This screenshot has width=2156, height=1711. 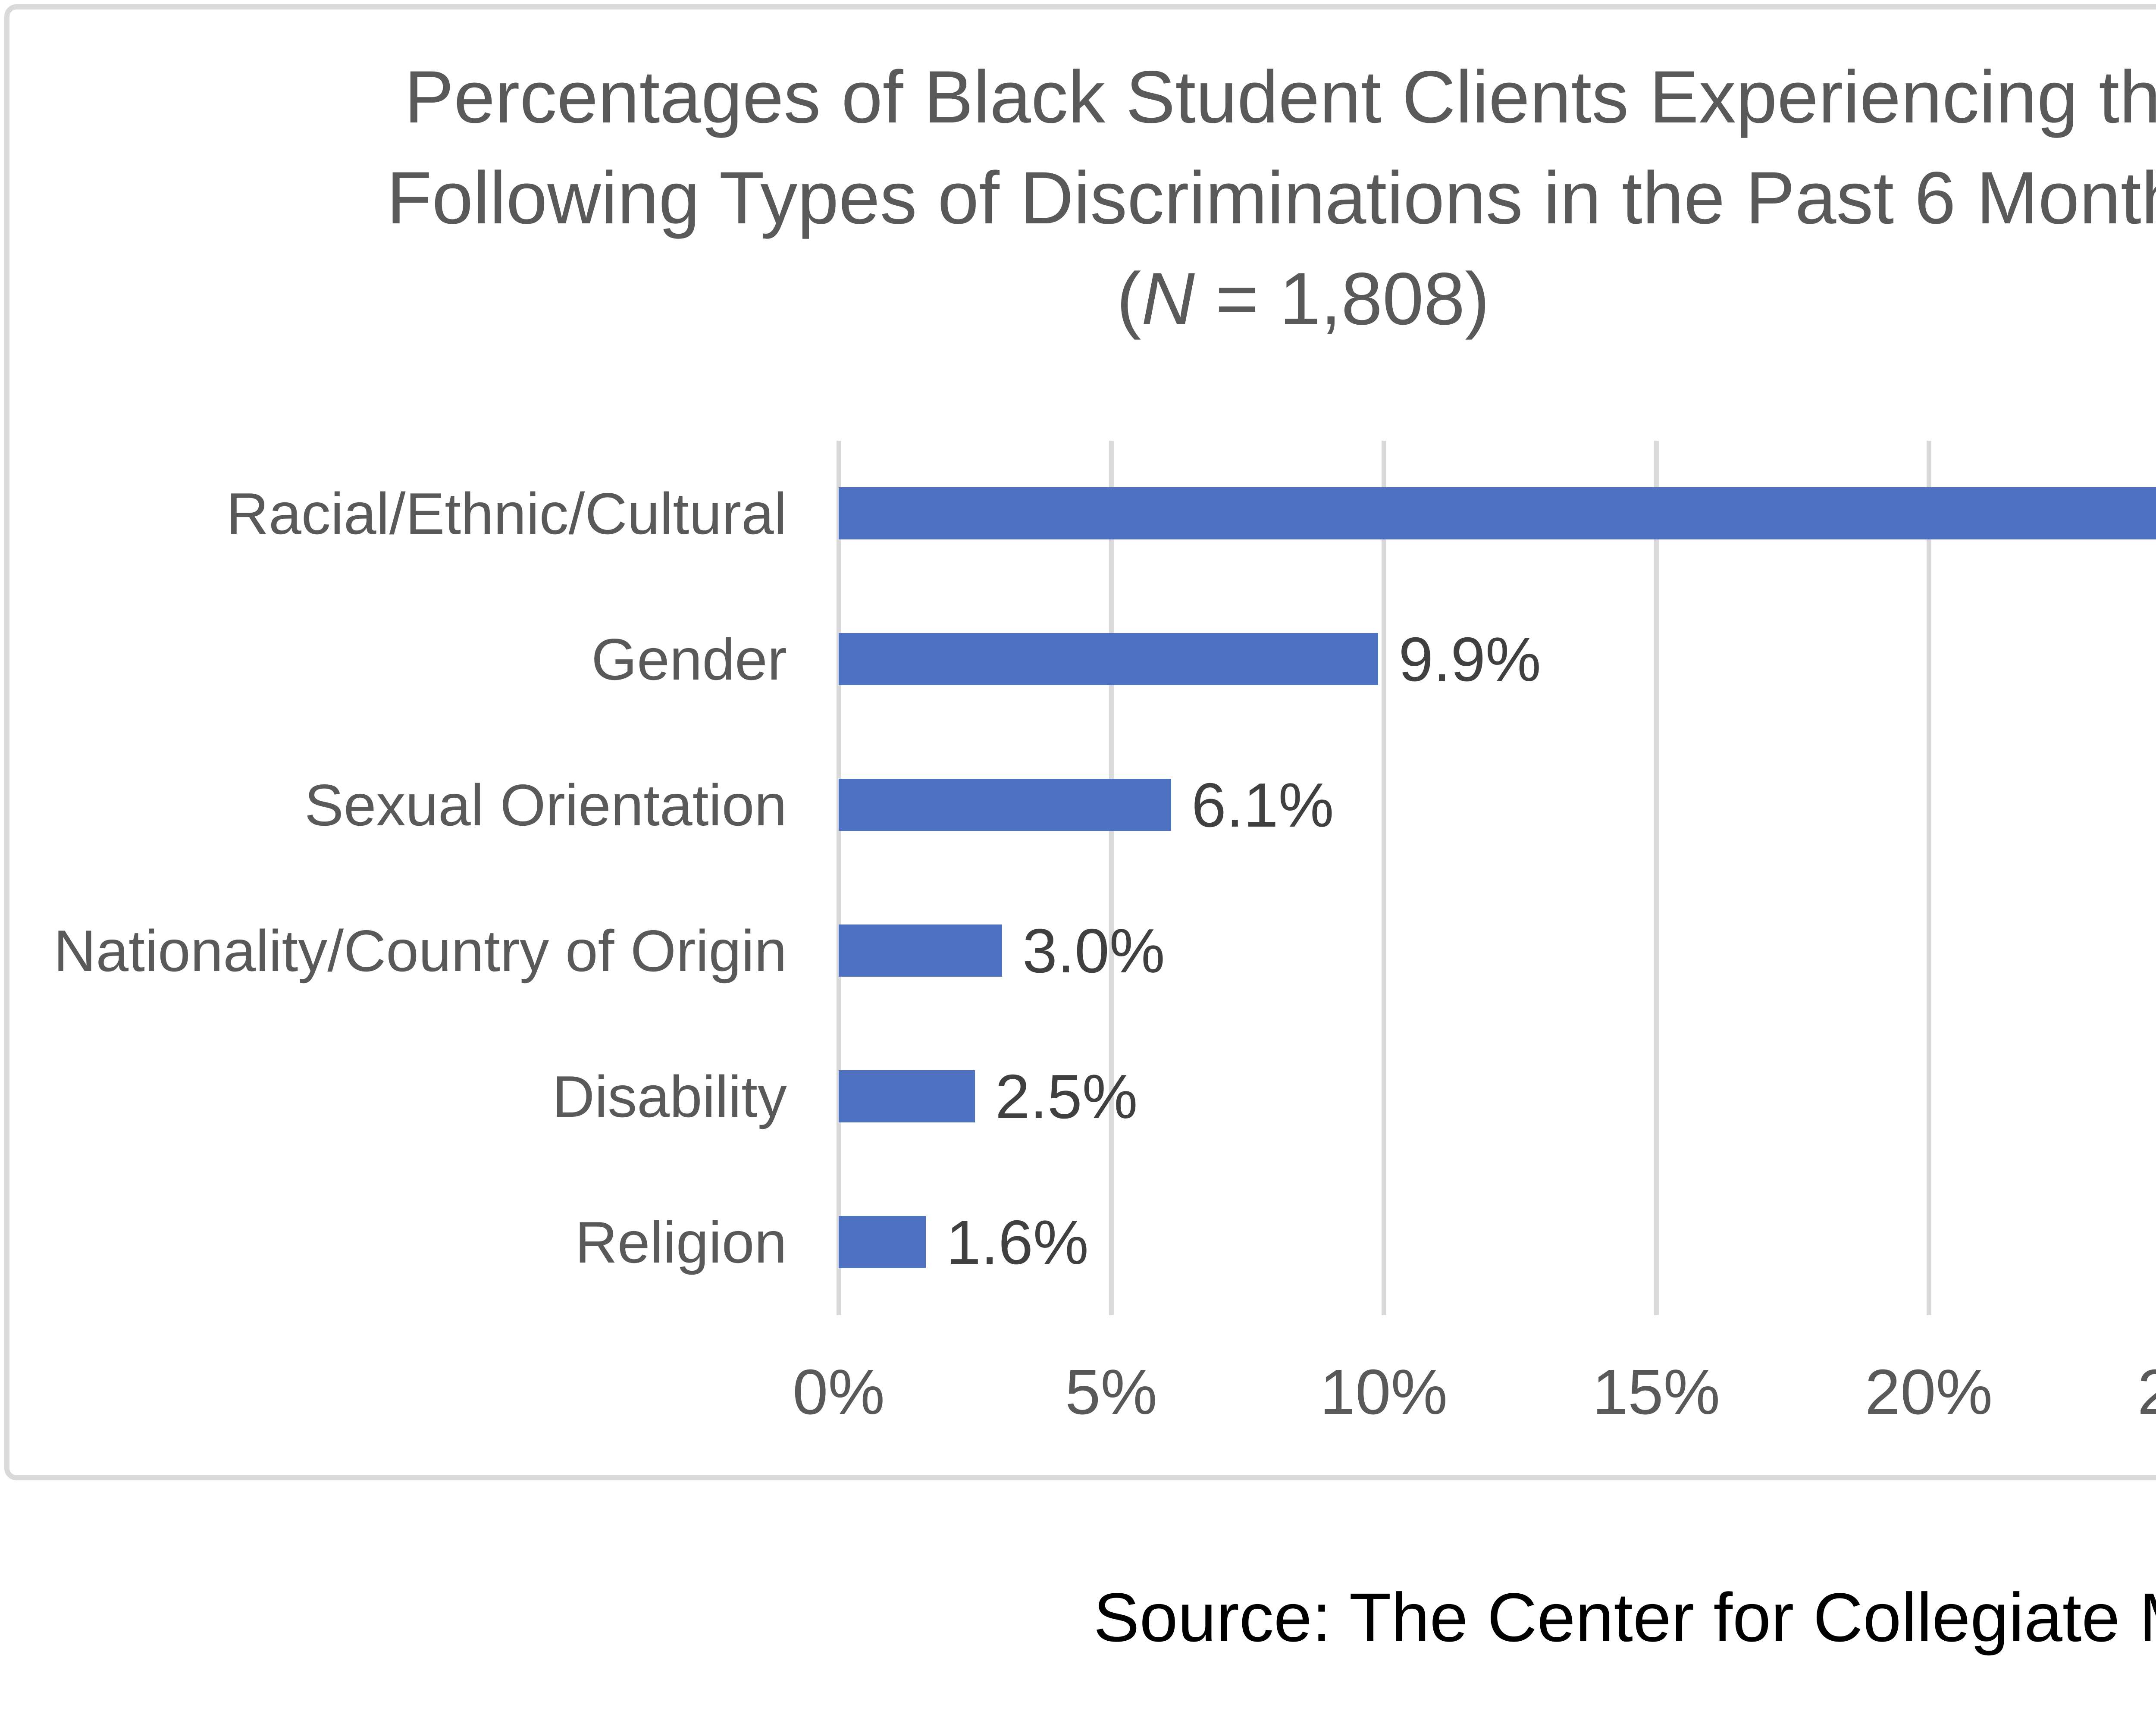 What do you see at coordinates (545, 805) in the screenshot?
I see `category-label: Sexual Orientation` at bounding box center [545, 805].